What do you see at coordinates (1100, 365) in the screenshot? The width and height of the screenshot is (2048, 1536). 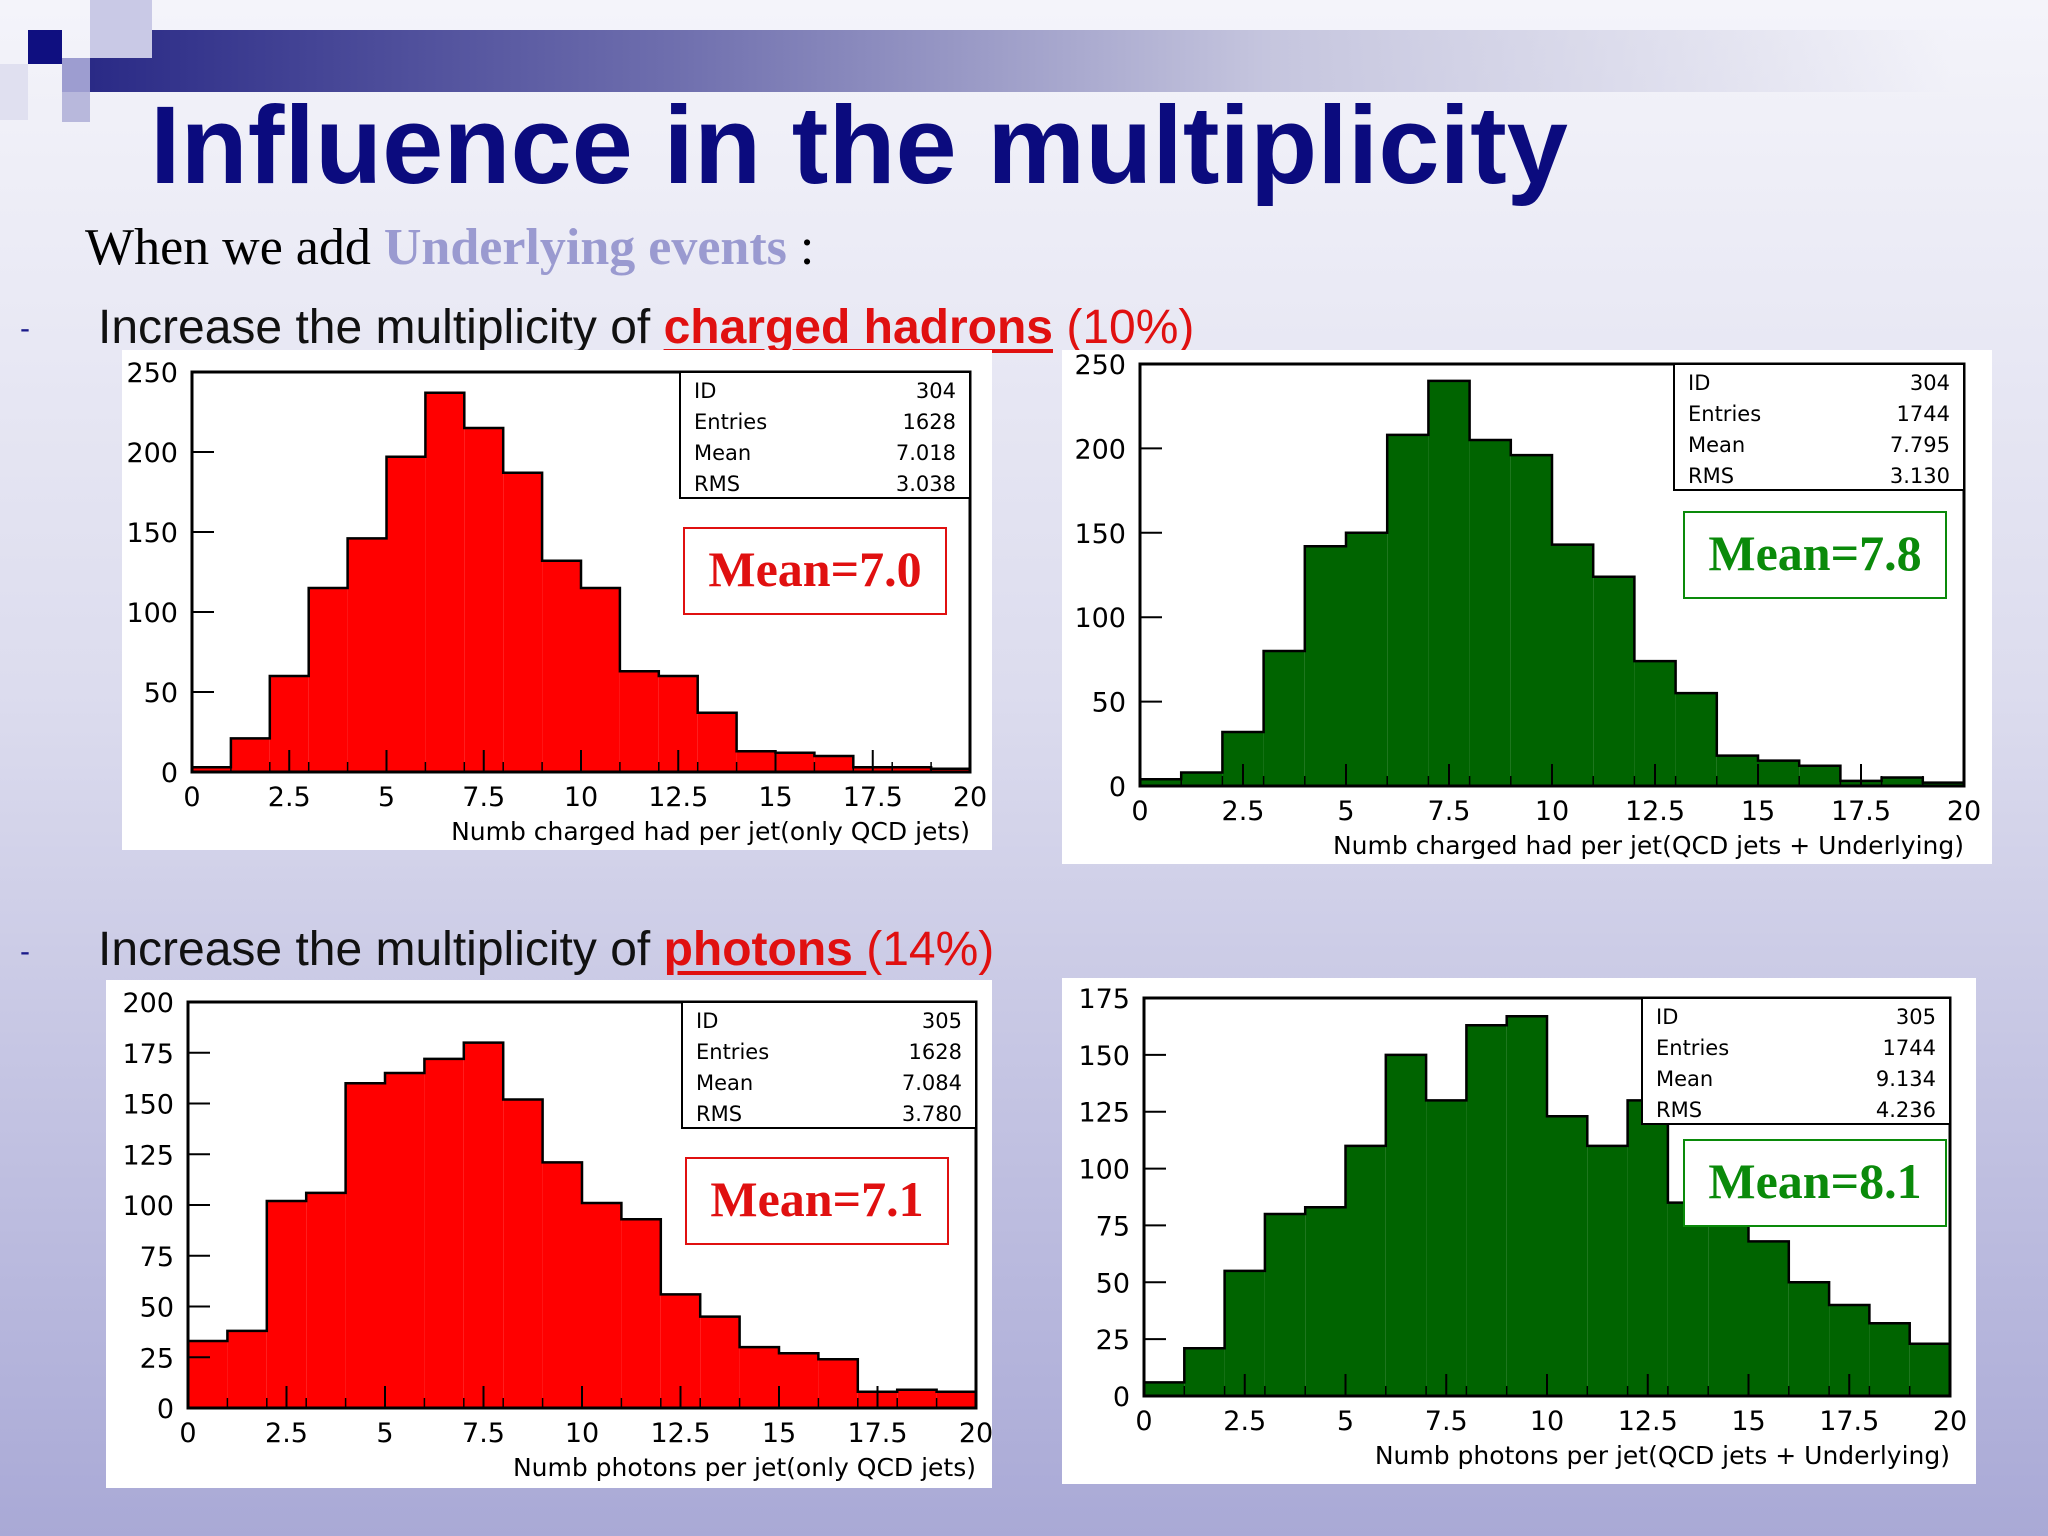 I see `y-tick-label: 250` at bounding box center [1100, 365].